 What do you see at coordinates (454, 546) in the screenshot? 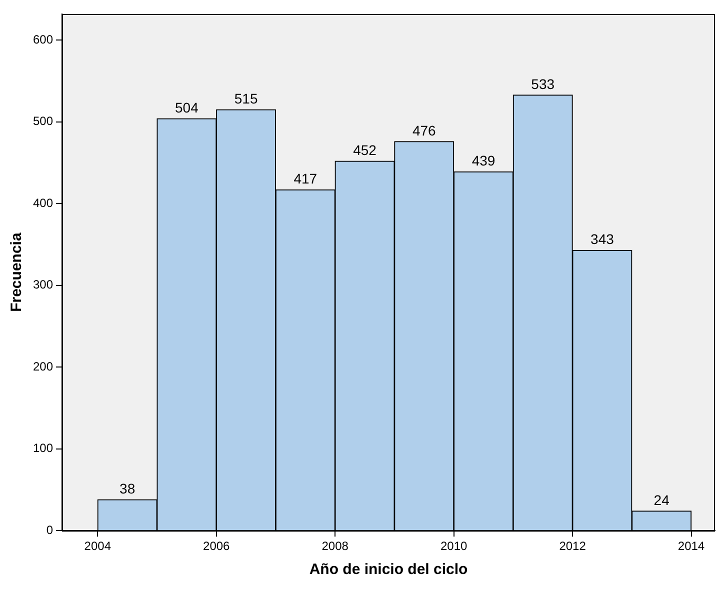
I see `x-tick-label: 2010` at bounding box center [454, 546].